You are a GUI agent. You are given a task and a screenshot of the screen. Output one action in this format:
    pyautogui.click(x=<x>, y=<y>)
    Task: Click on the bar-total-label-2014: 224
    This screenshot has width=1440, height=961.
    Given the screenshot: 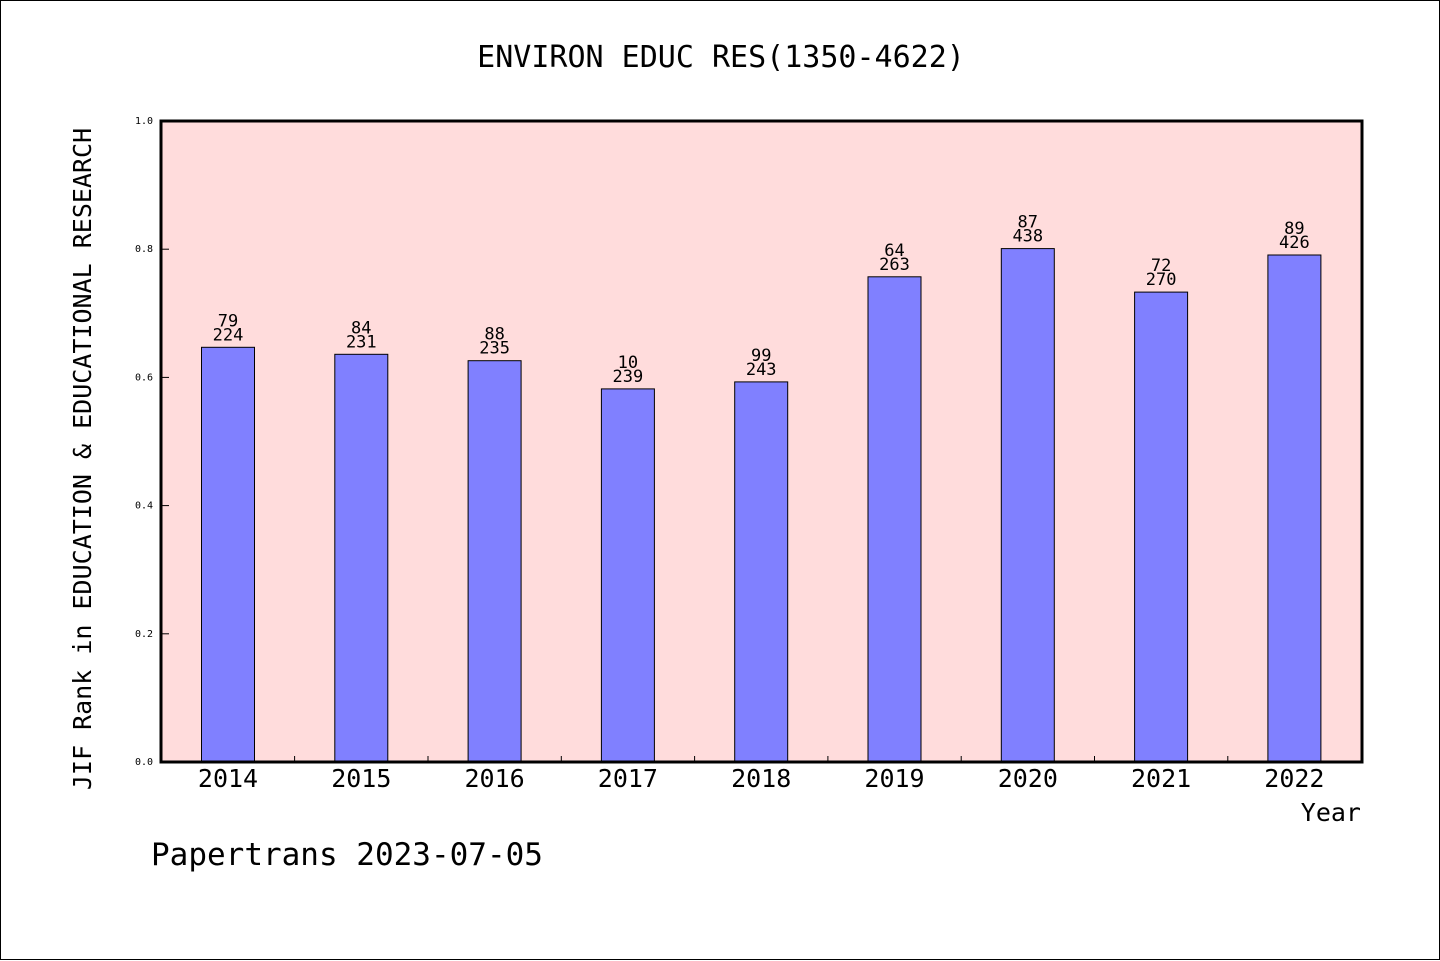 What is the action you would take?
    pyautogui.click(x=228, y=335)
    